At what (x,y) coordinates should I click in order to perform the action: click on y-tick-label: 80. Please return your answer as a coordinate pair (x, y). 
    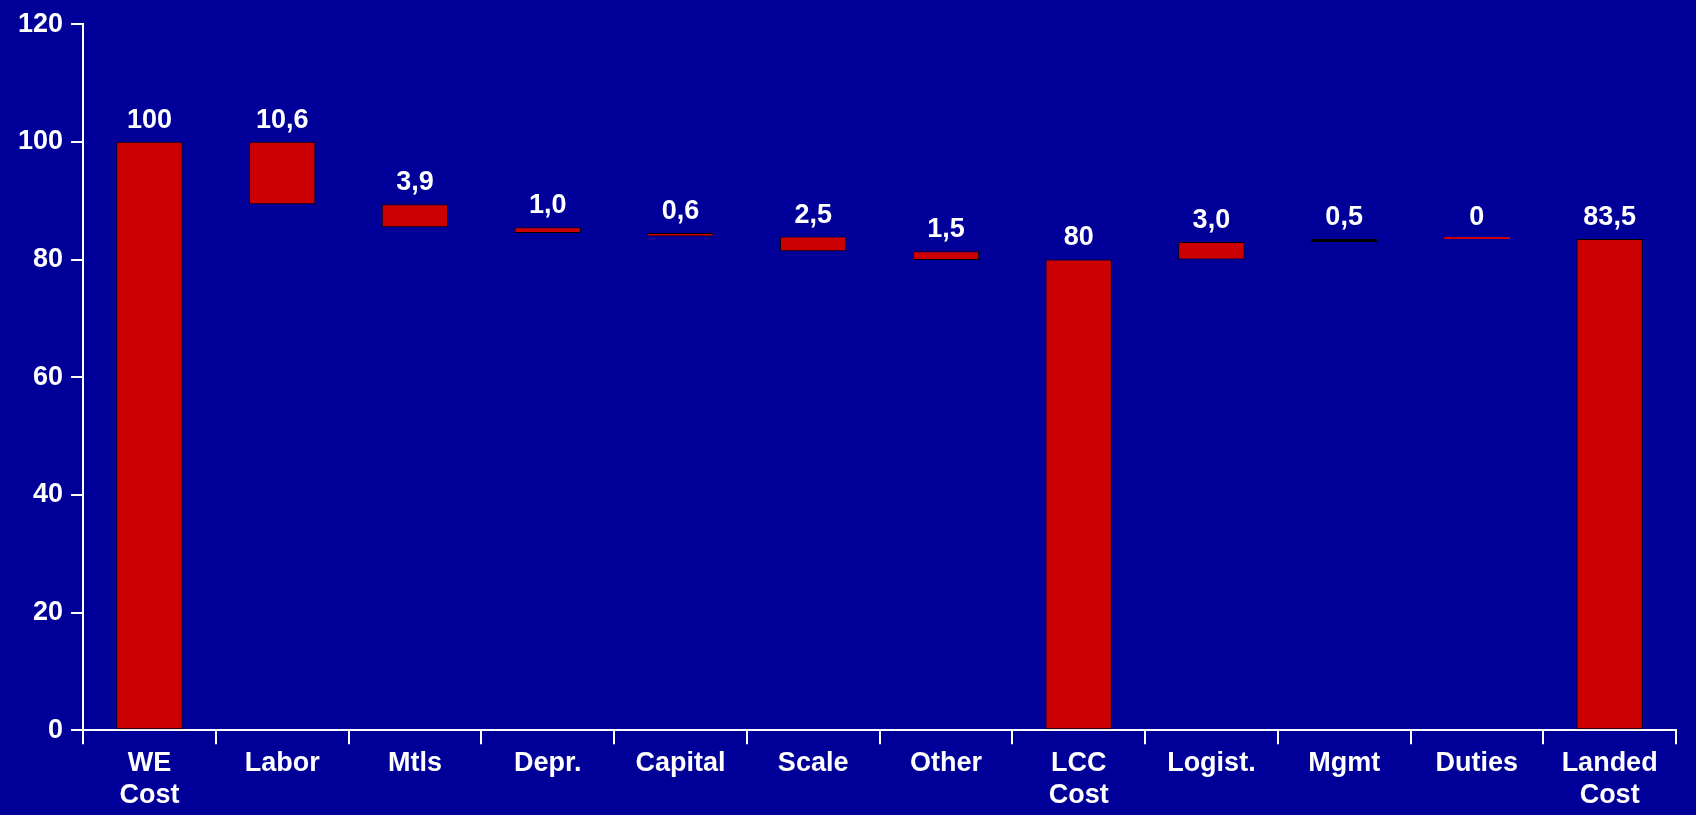
    Looking at the image, I should click on (48, 257).